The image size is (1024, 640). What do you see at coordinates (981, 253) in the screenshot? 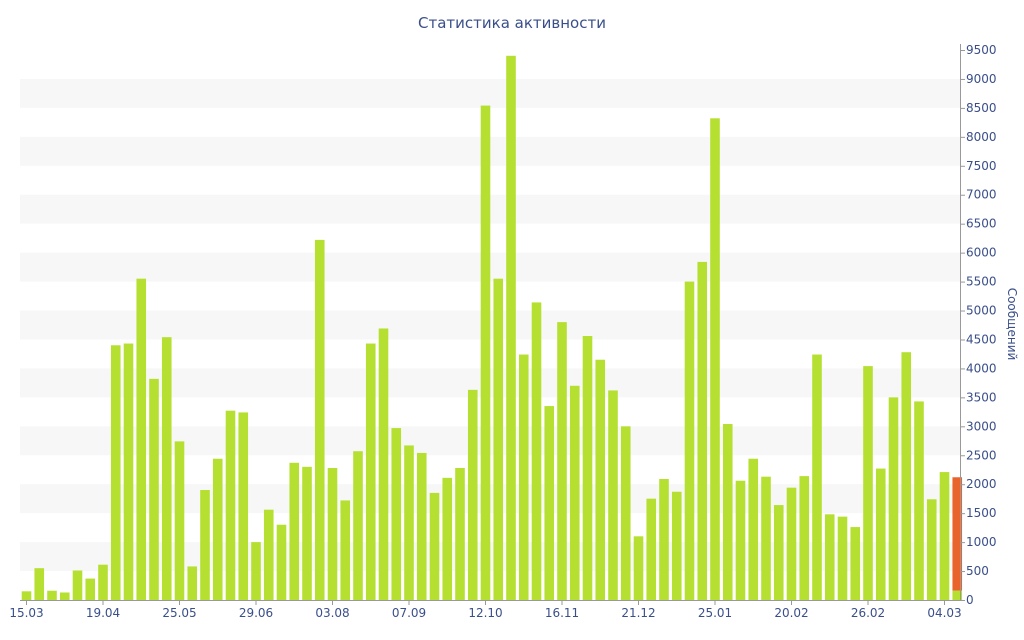
I see `y-tick-label: 6000` at bounding box center [981, 253].